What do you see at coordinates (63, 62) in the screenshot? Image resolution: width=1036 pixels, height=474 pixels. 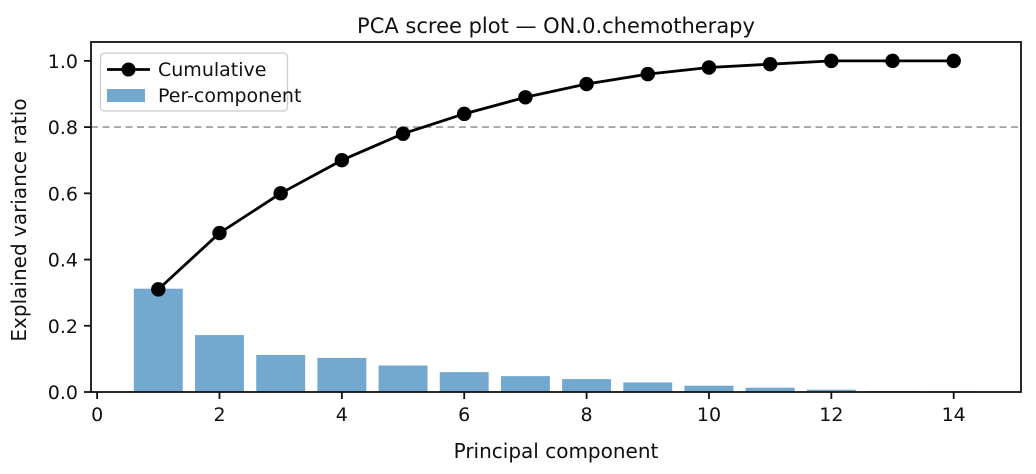 I see `y-tick-label: 1.0` at bounding box center [63, 62].